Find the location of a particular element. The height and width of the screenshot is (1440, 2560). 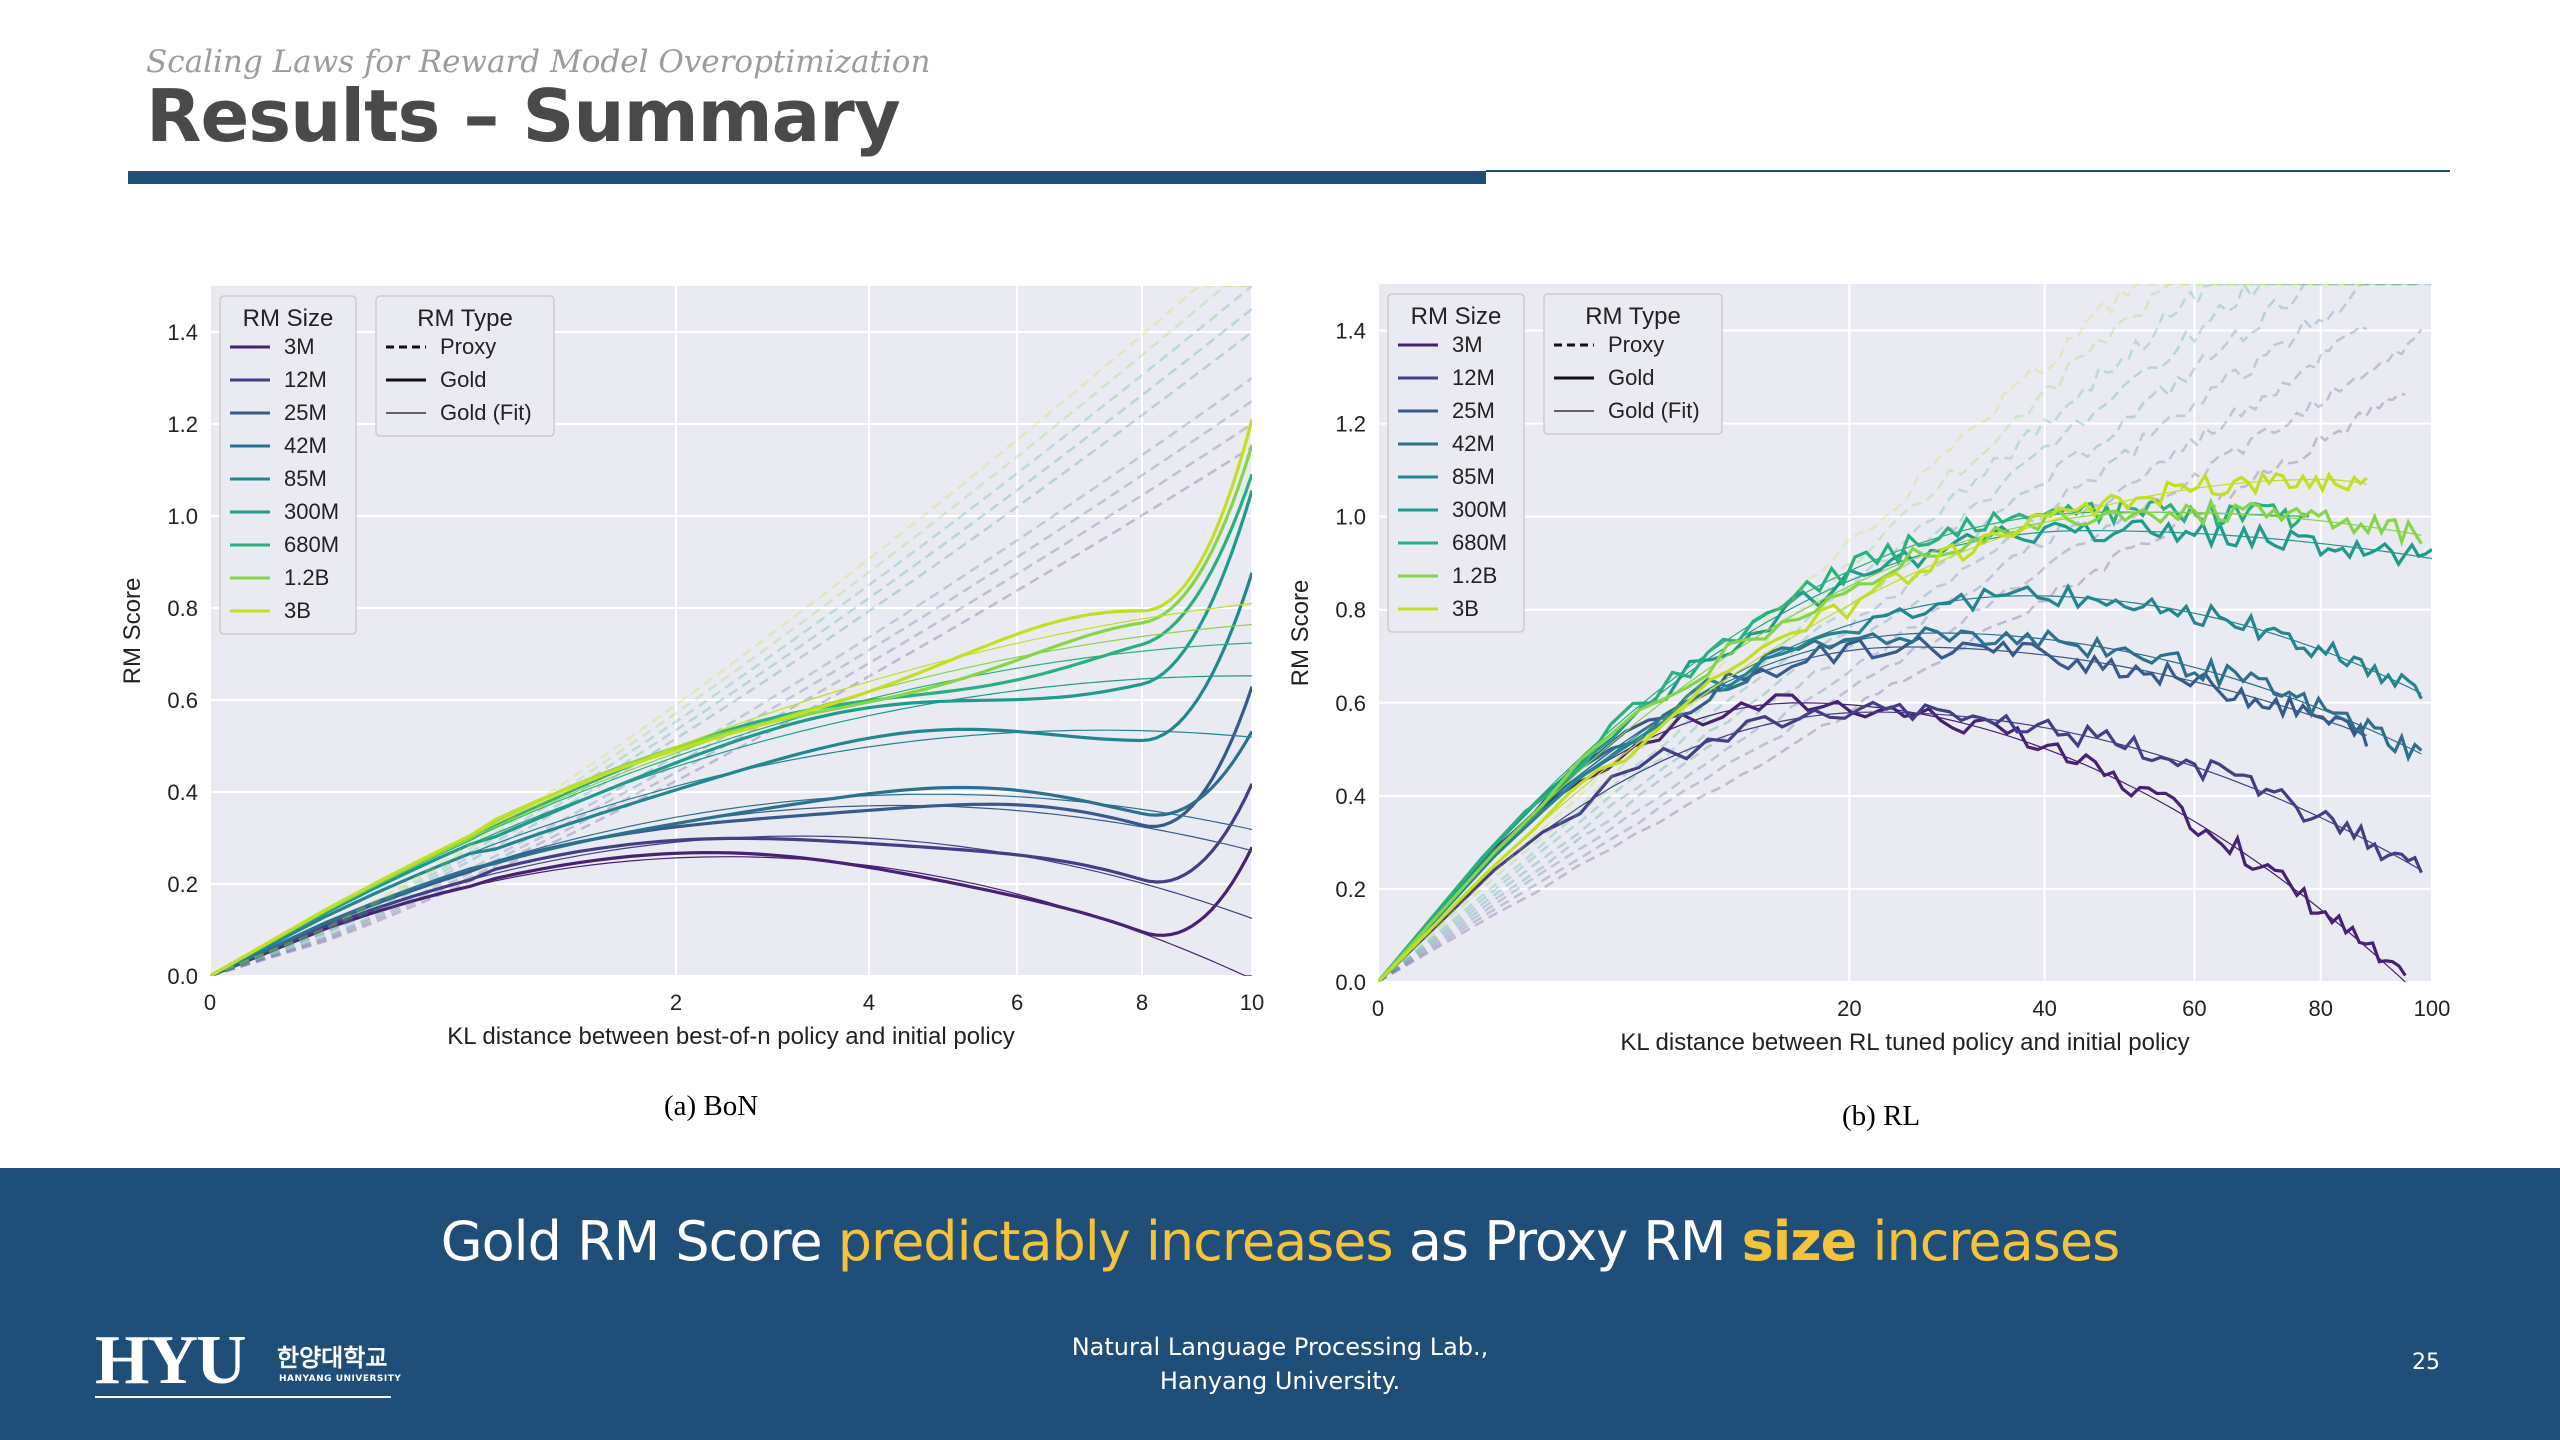

gold-fit-line-3M is located at coordinates (731, 916).